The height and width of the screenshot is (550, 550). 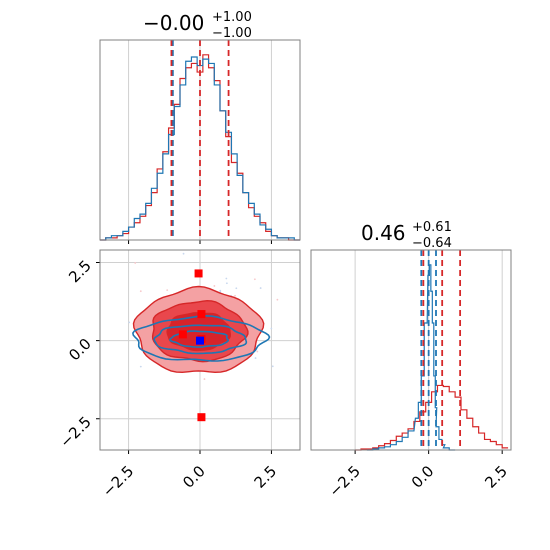 What do you see at coordinates (232, 17) in the screenshot?
I see `hist0-title-sup: +1.00` at bounding box center [232, 17].